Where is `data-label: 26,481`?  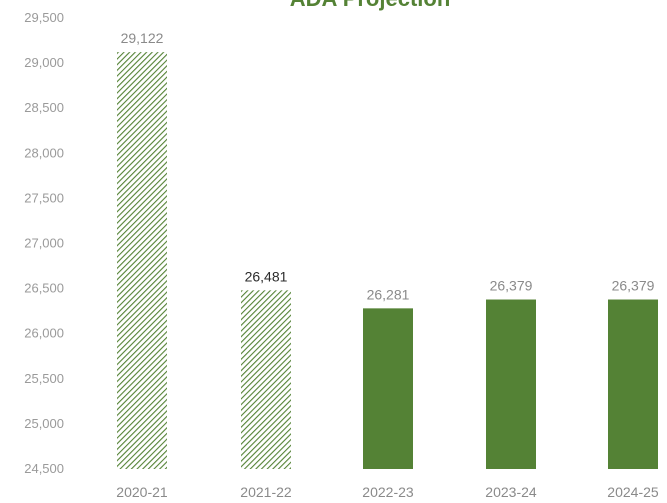 data-label: 26,481 is located at coordinates (266, 276).